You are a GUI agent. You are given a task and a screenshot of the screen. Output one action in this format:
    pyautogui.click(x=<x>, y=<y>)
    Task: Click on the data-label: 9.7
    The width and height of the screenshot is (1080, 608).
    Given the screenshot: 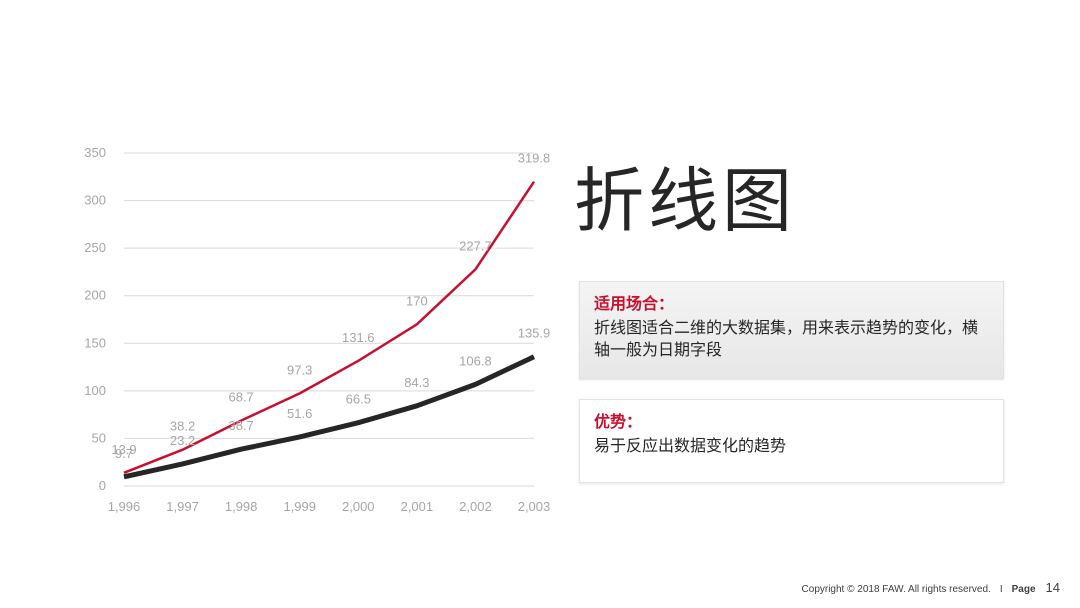 What is the action you would take?
    pyautogui.click(x=124, y=453)
    